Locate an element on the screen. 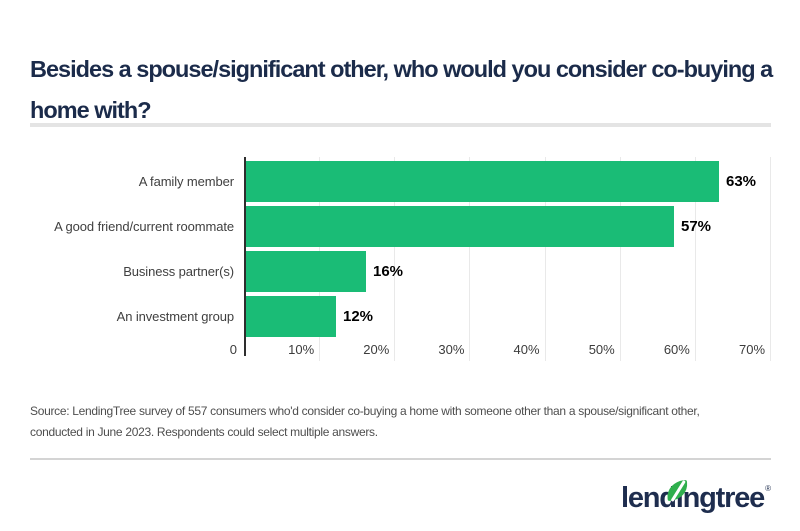  logo-dotless-i: ı is located at coordinates (679, 498).